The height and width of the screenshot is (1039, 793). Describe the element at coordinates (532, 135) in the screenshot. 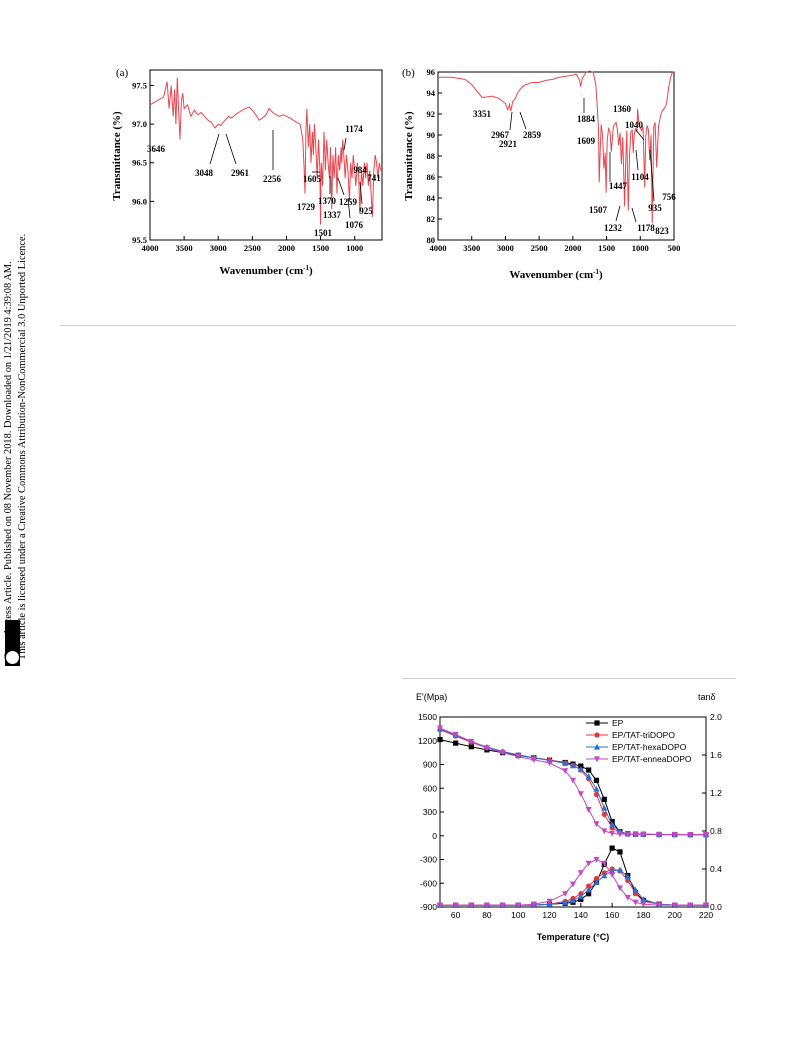

I see `peak-annotation: 2859` at that location.